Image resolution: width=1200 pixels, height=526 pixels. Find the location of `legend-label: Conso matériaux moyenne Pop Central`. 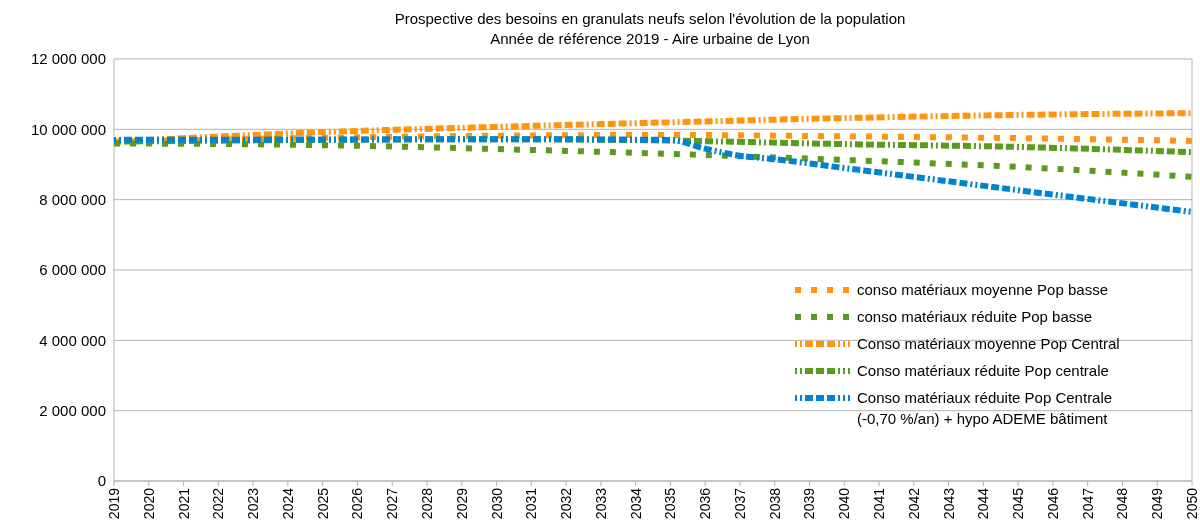

legend-label: Conso matériaux moyenne Pop Central is located at coordinates (988, 344).